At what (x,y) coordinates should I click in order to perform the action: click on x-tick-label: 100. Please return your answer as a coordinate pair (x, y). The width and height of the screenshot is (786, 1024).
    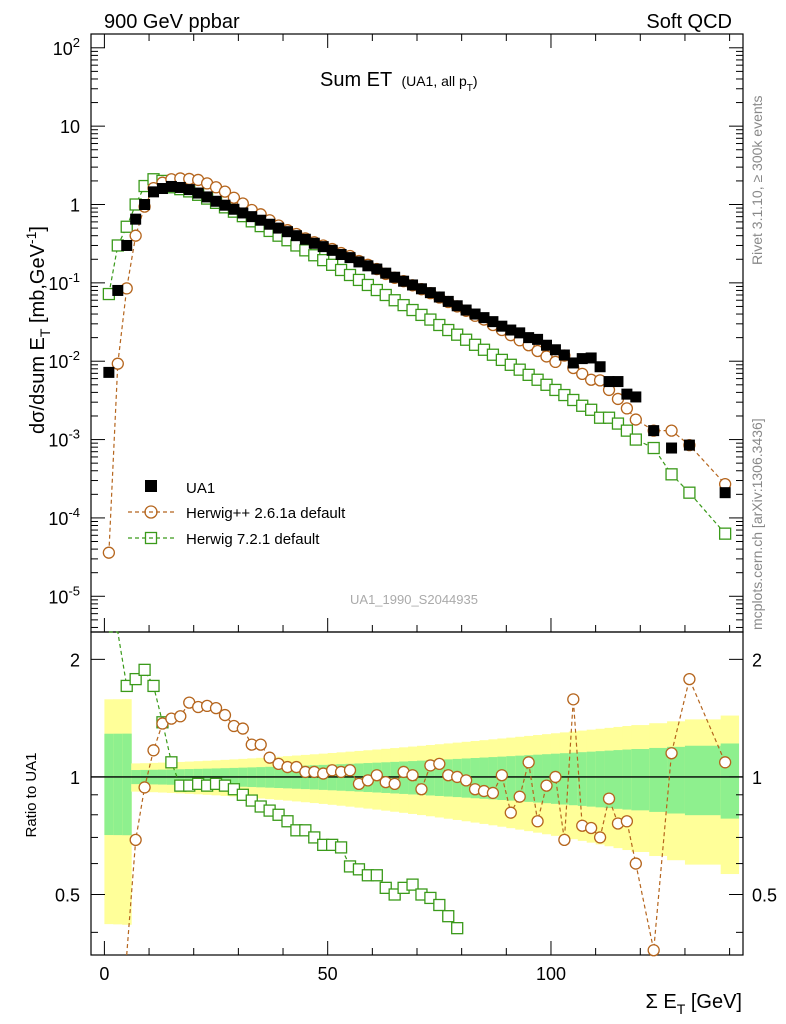
    Looking at the image, I should click on (551, 974).